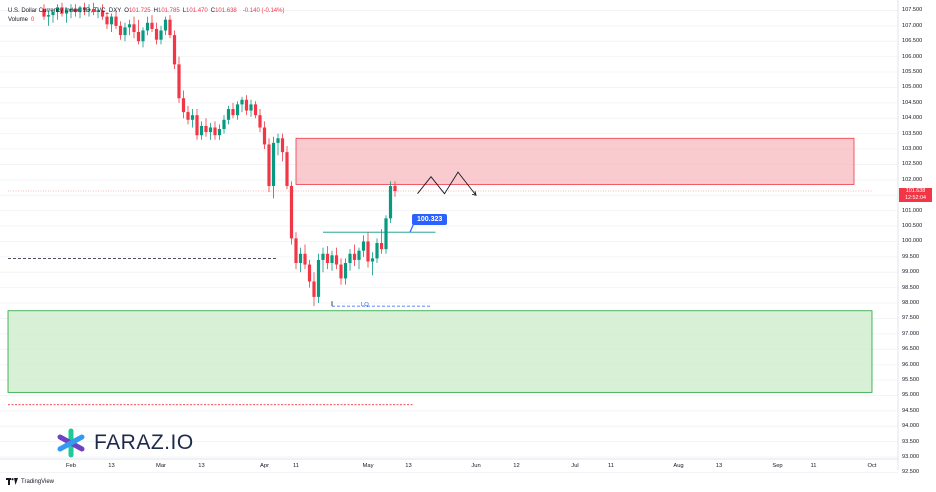 The image size is (936, 492). What do you see at coordinates (912, 25) in the screenshot?
I see `y-tick-label: 107.000` at bounding box center [912, 25].